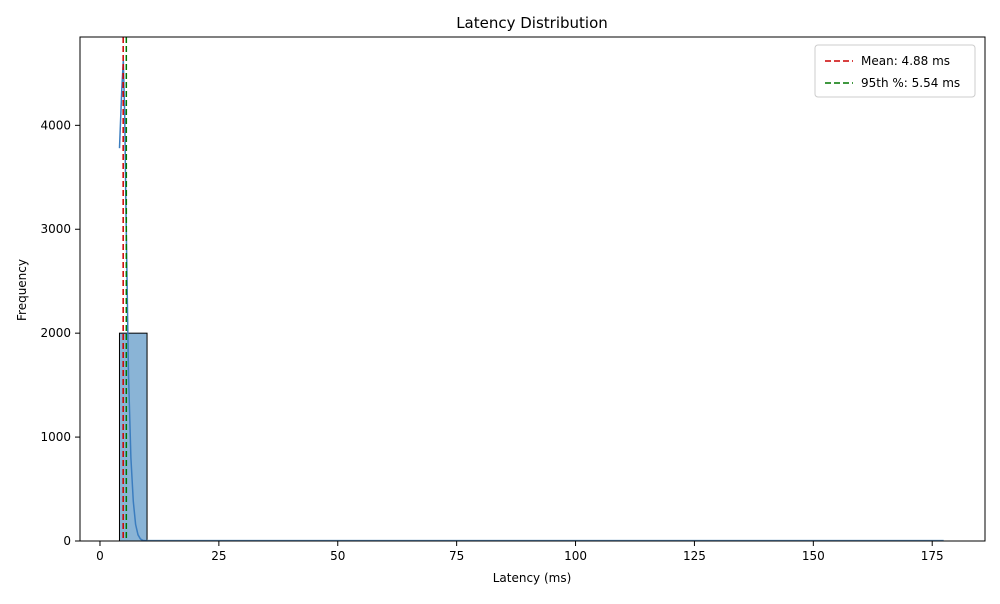 This screenshot has width=1000, height=604. I want to click on x-tick-label: 150, so click(813, 556).